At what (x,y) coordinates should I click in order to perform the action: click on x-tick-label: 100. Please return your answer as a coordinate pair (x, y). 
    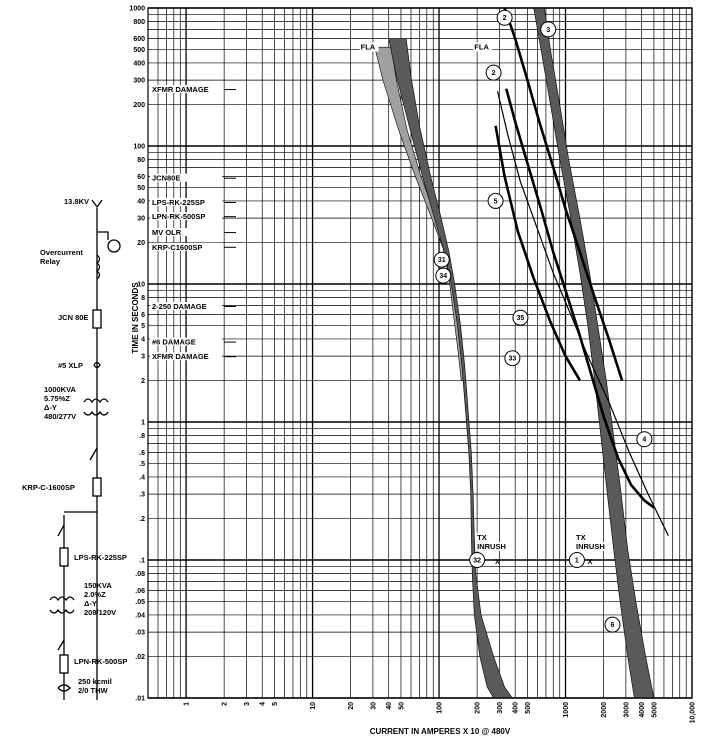
    Looking at the image, I should click on (440, 708).